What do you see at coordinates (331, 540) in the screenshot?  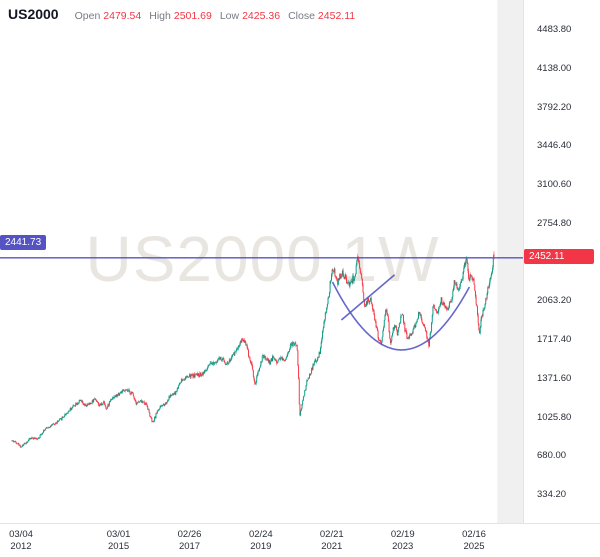 I see `time-tick-label: 02/21 2021` at bounding box center [331, 540].